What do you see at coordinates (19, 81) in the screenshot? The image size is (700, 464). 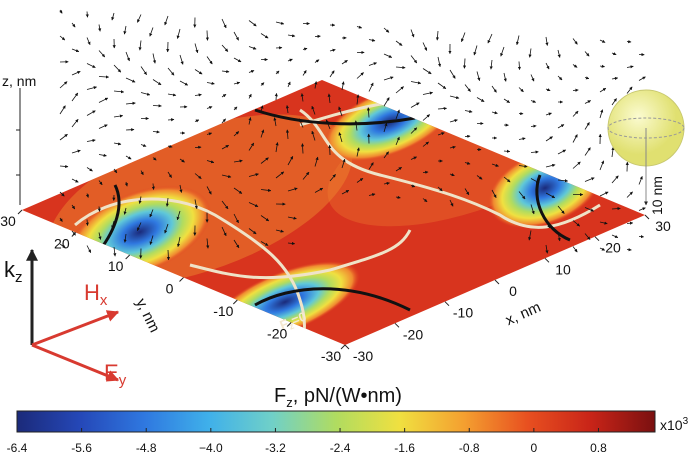 I see `z-axis-label: z, nm` at bounding box center [19, 81].